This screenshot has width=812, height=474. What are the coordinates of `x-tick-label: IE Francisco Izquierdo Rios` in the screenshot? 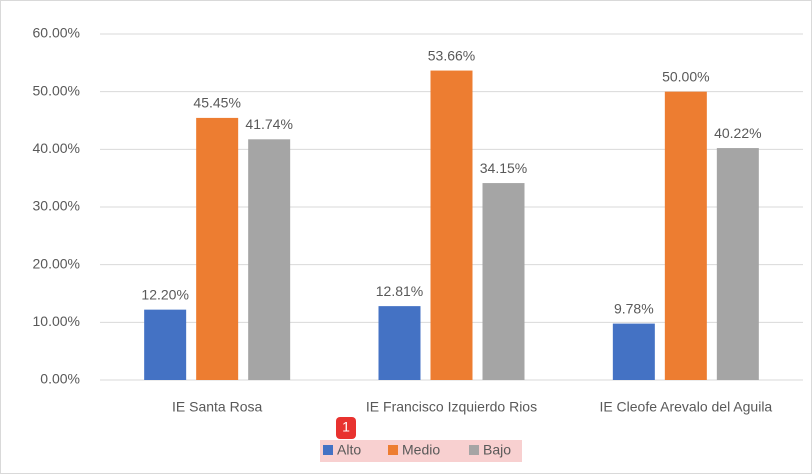 It's located at (451, 407).